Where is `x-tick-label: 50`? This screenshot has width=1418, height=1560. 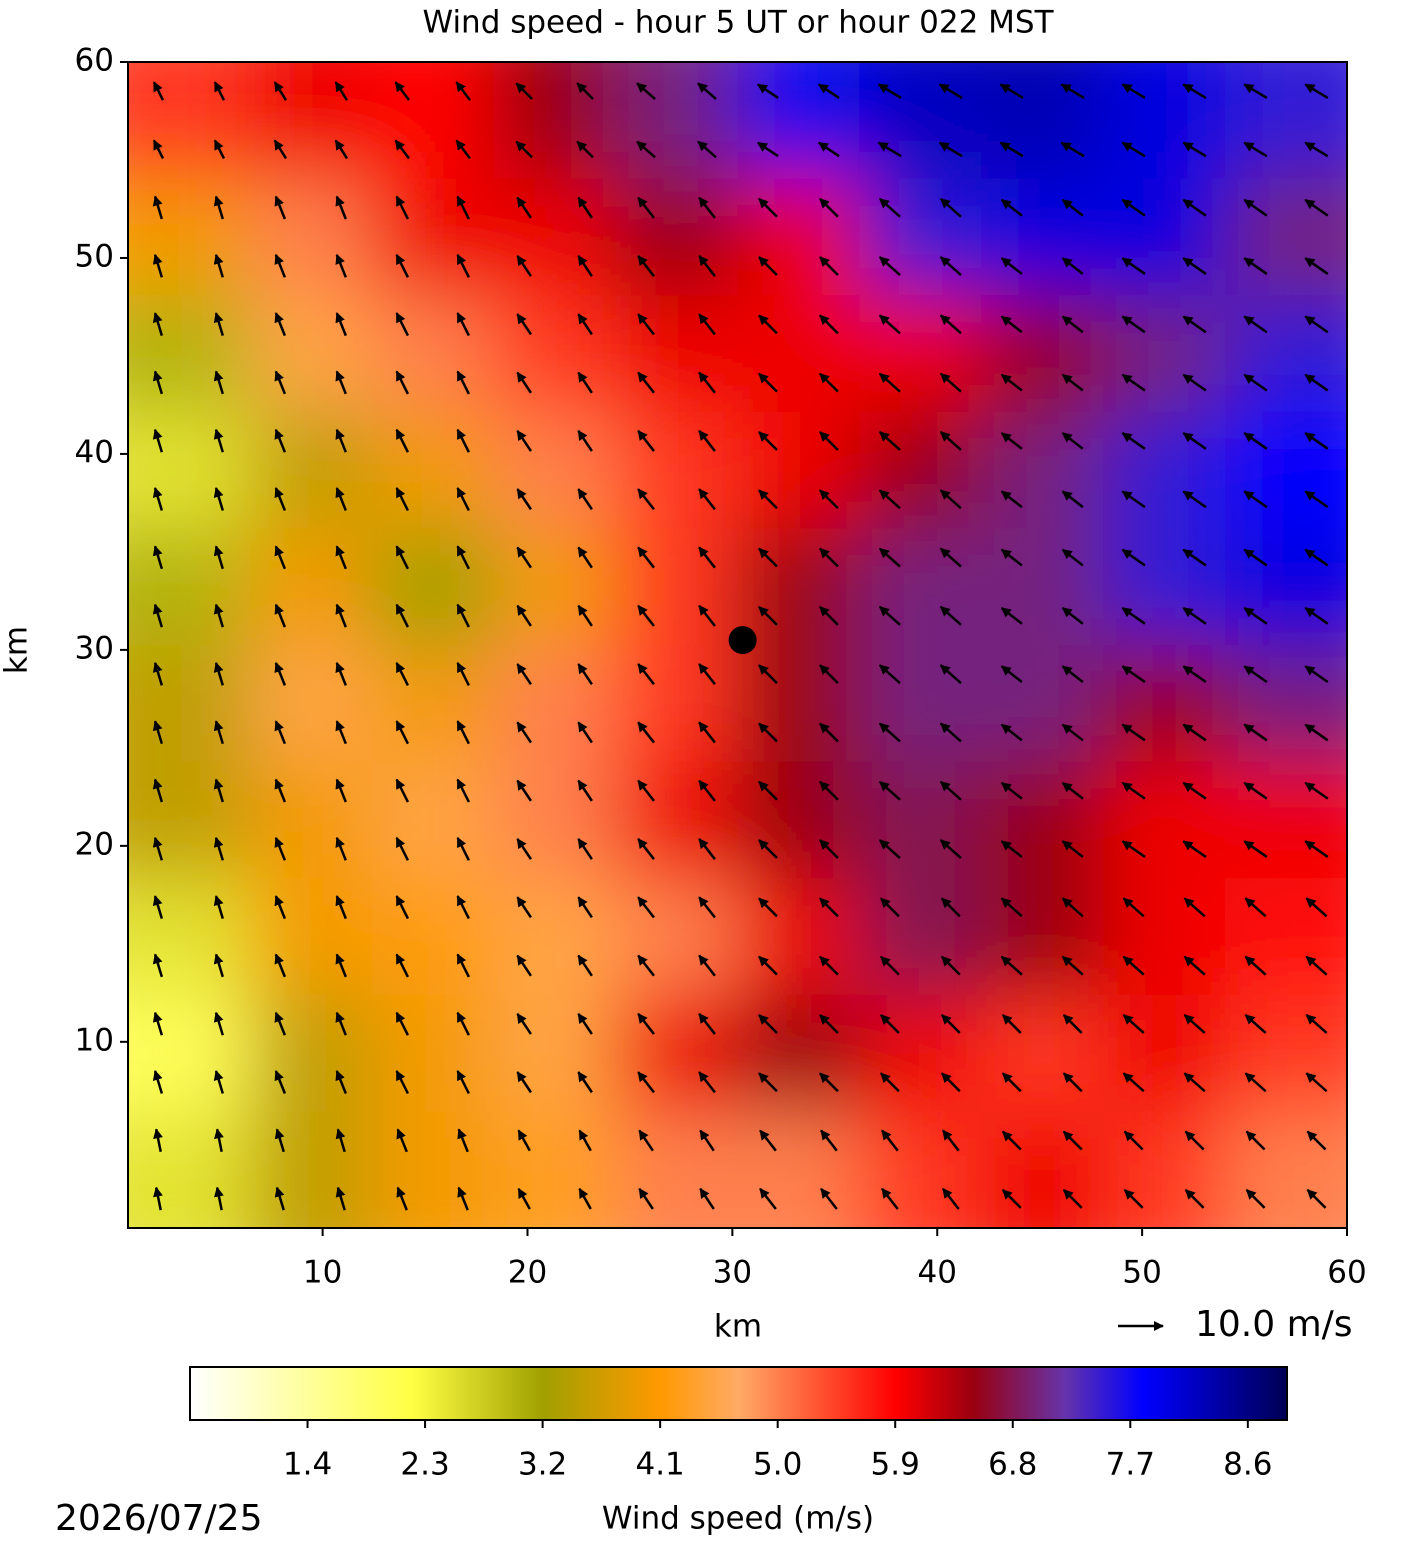 x-tick-label: 50 is located at coordinates (1141, 1273).